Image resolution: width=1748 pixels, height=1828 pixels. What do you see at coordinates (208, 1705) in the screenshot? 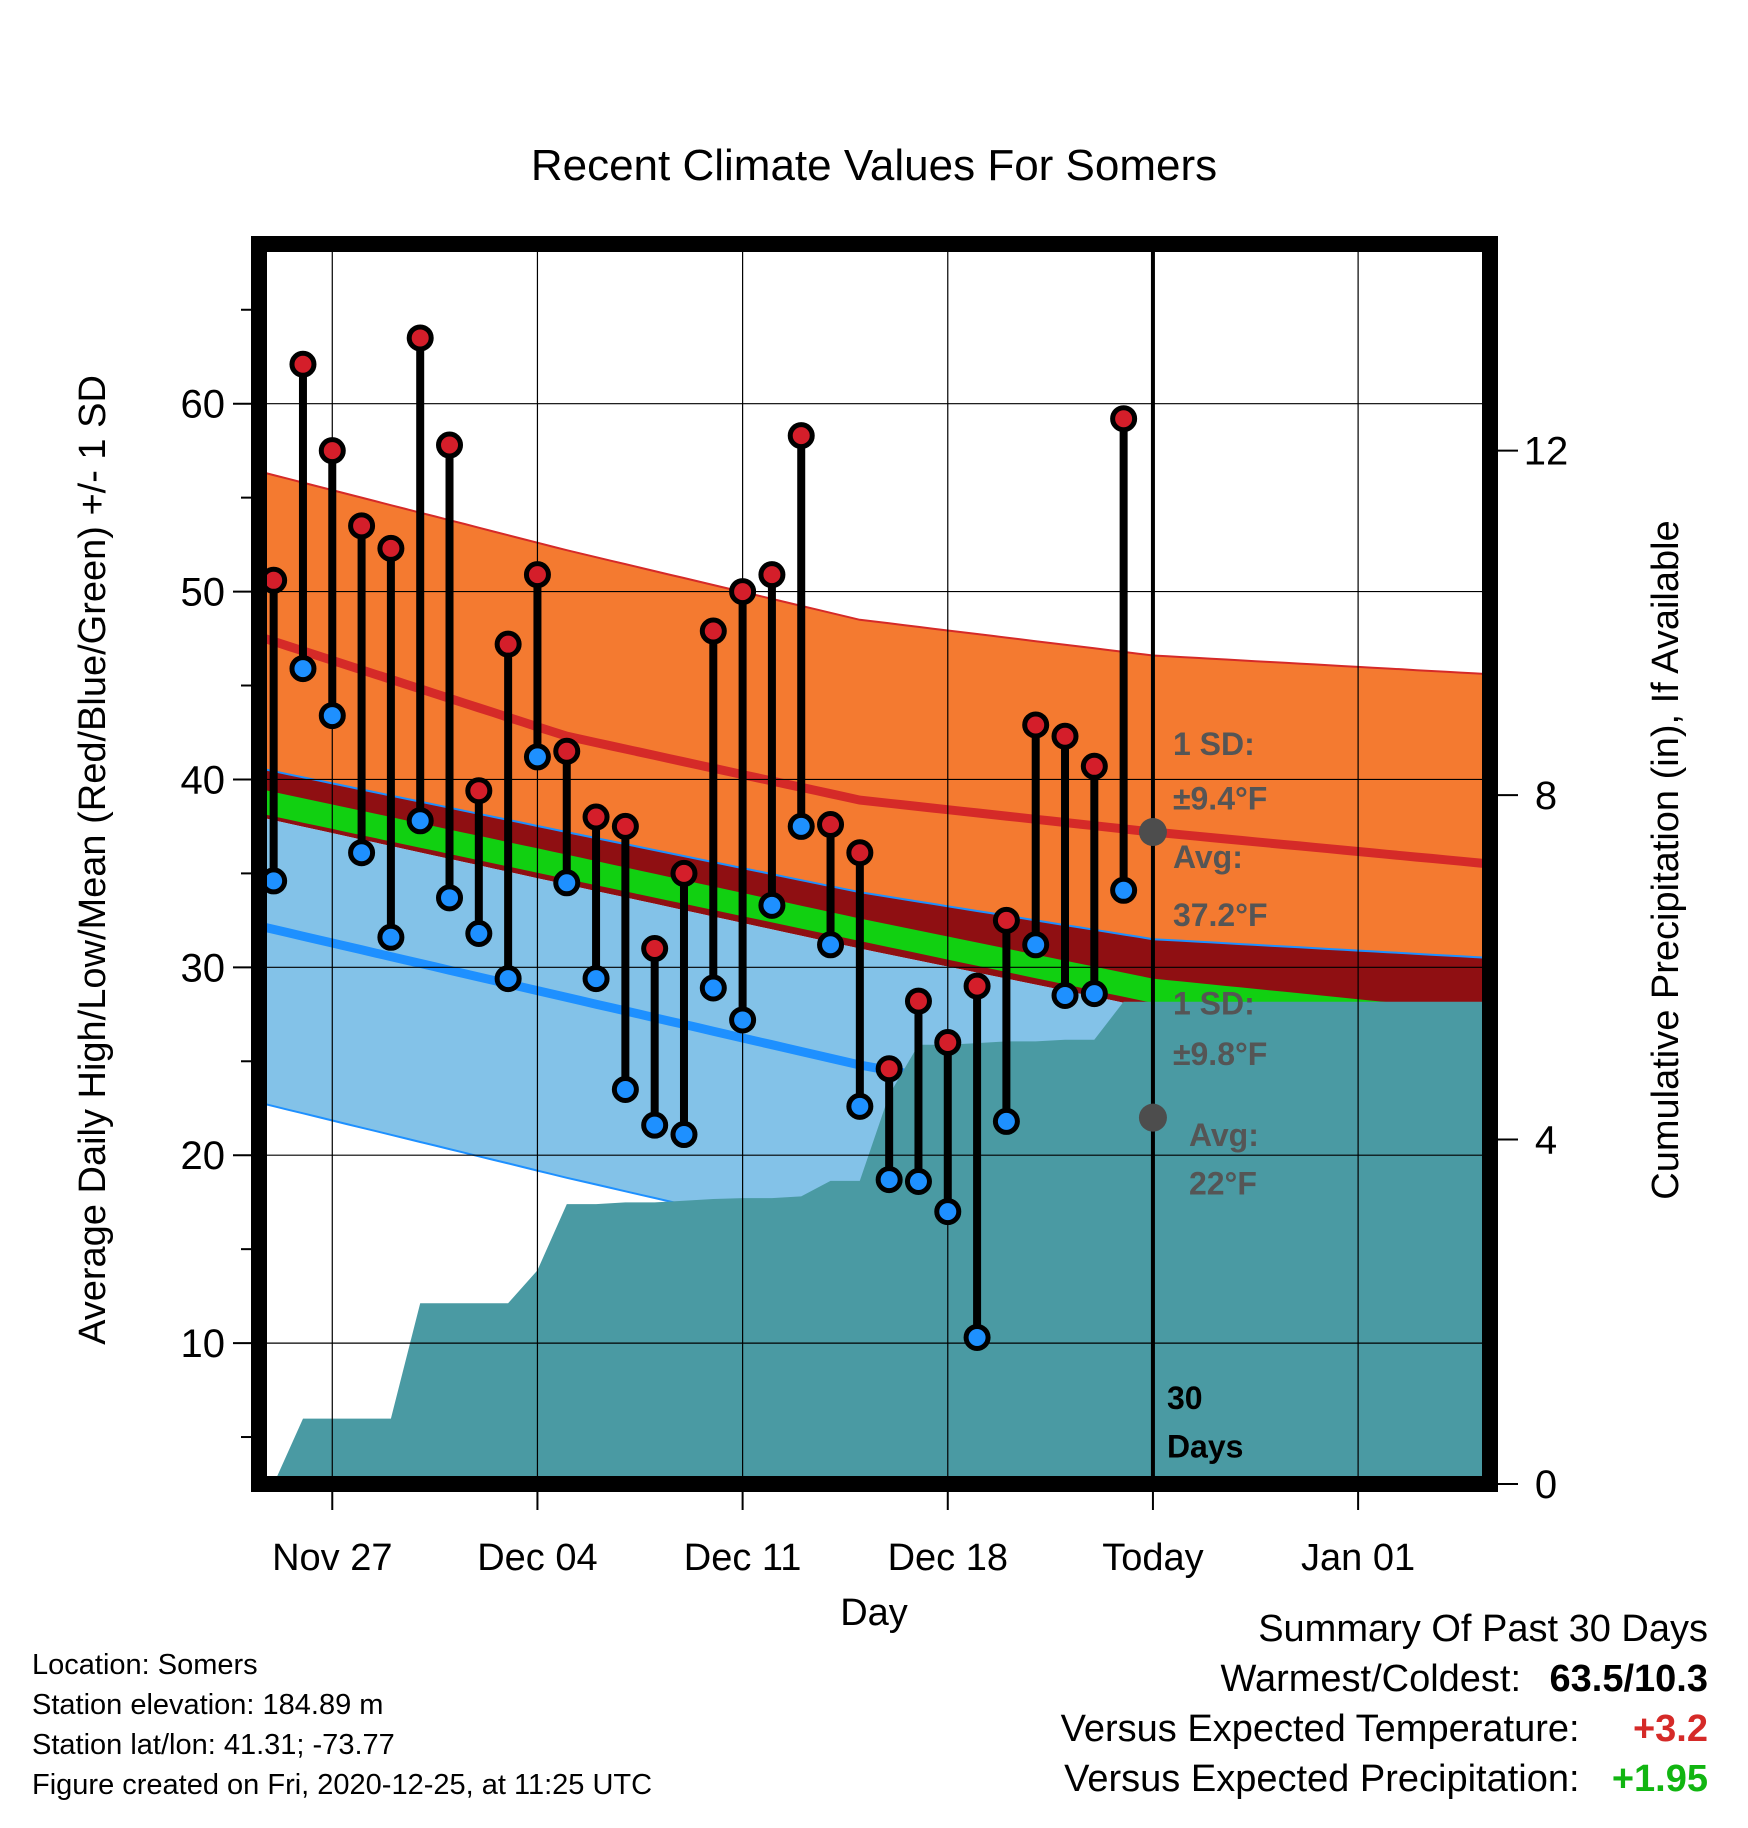
I see `info-elevation: Station elevation: 184.89 m` at bounding box center [208, 1705].